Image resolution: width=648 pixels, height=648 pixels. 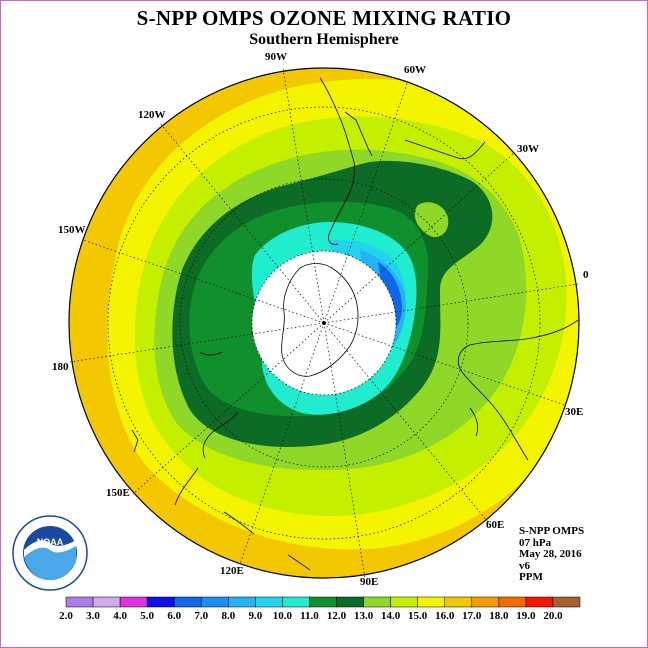 What do you see at coordinates (364, 616) in the screenshot?
I see `colorbar-label: 13.0` at bounding box center [364, 616].